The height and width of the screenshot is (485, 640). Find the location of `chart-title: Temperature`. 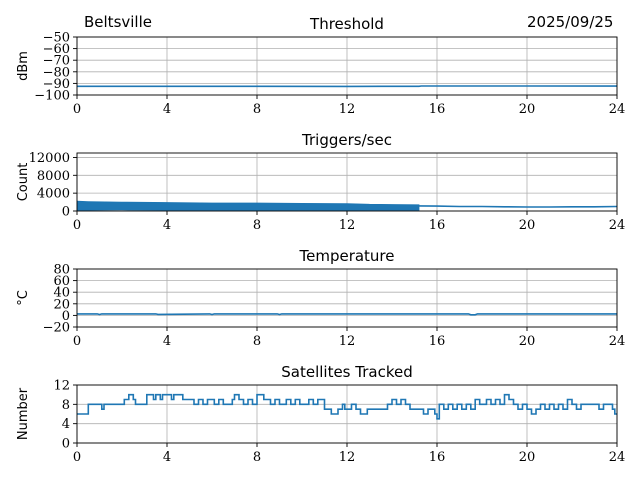

chart-title: Temperature is located at coordinates (346, 256).